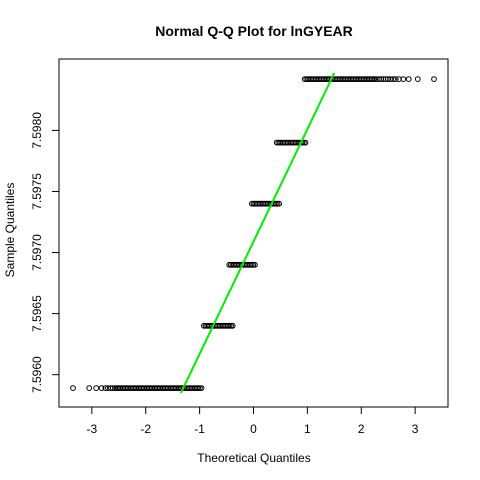 The height and width of the screenshot is (480, 480). I want to click on x-tick-label: 2, so click(361, 429).